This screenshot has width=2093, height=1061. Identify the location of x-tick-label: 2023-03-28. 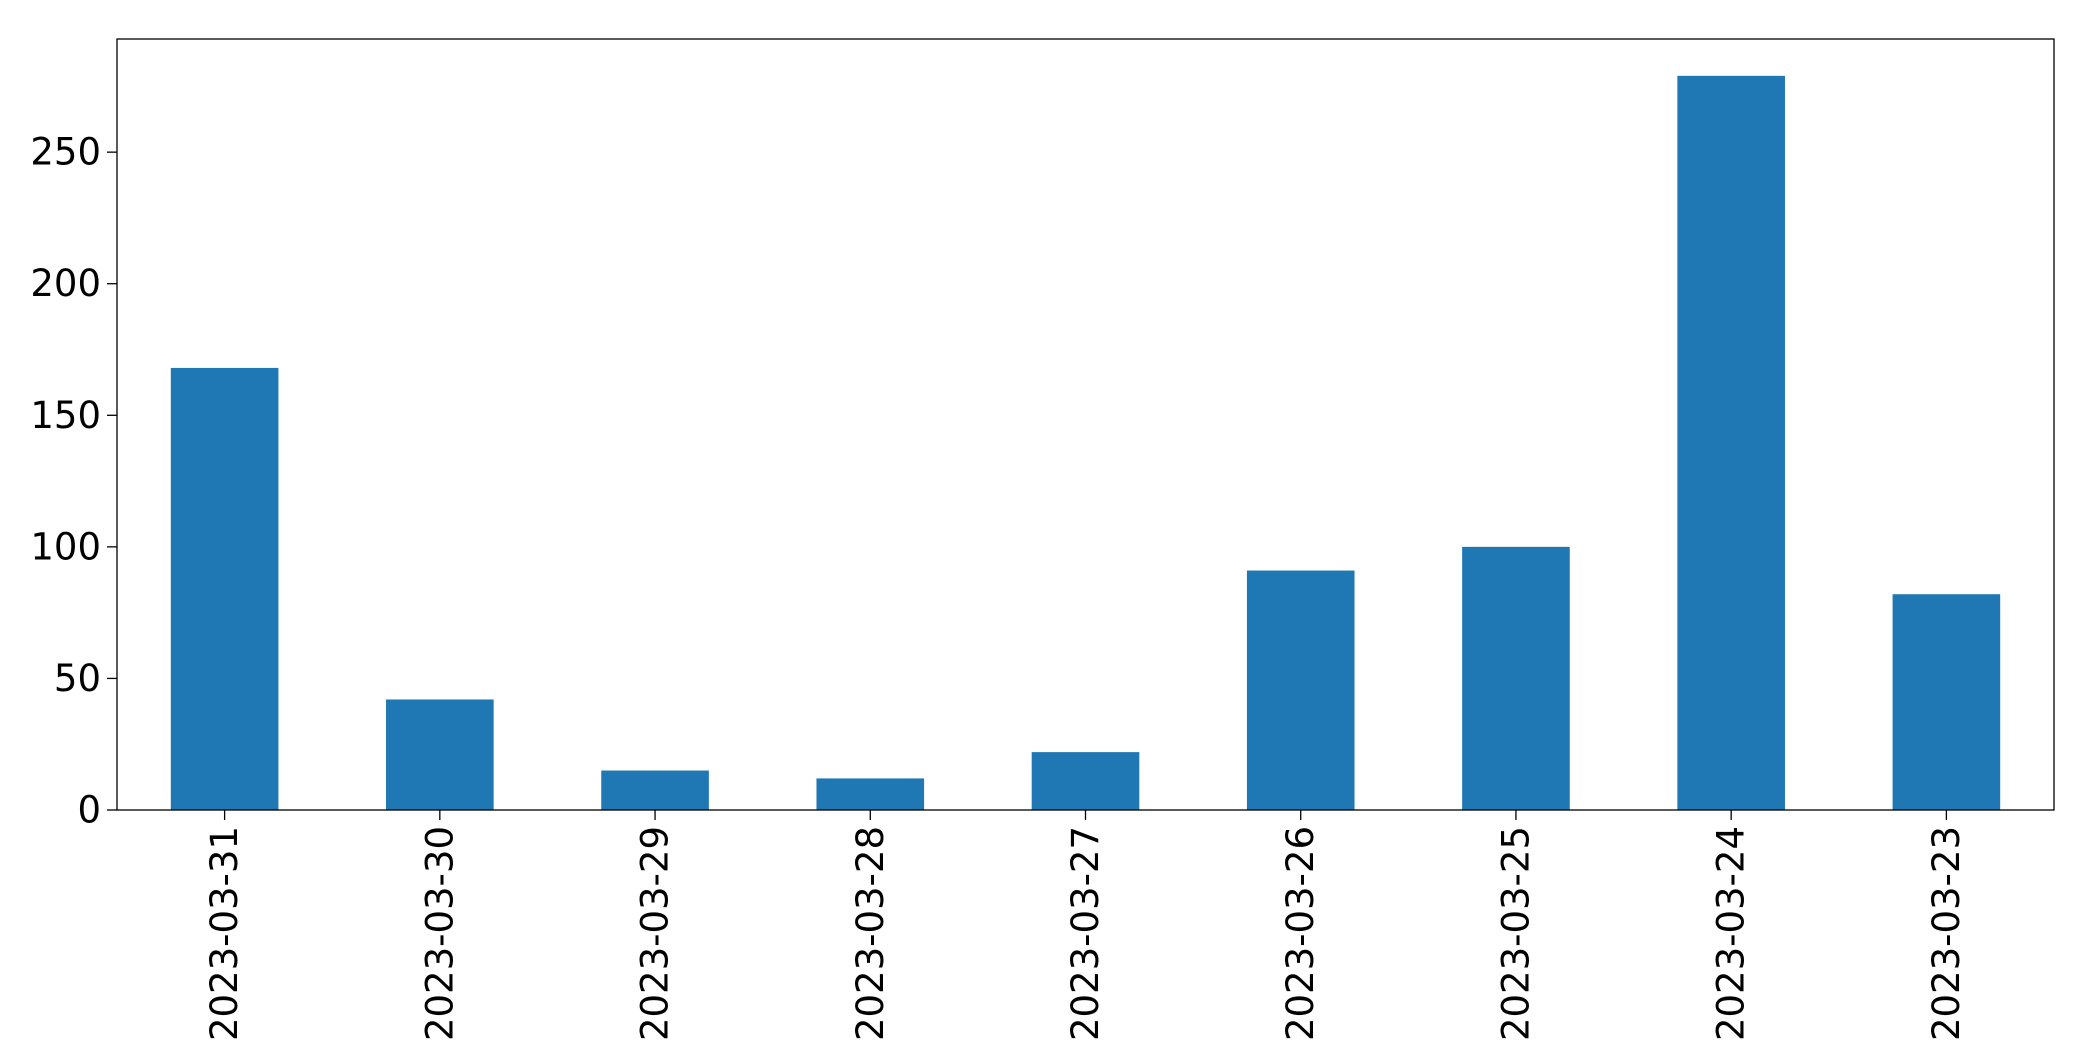
(870, 933).